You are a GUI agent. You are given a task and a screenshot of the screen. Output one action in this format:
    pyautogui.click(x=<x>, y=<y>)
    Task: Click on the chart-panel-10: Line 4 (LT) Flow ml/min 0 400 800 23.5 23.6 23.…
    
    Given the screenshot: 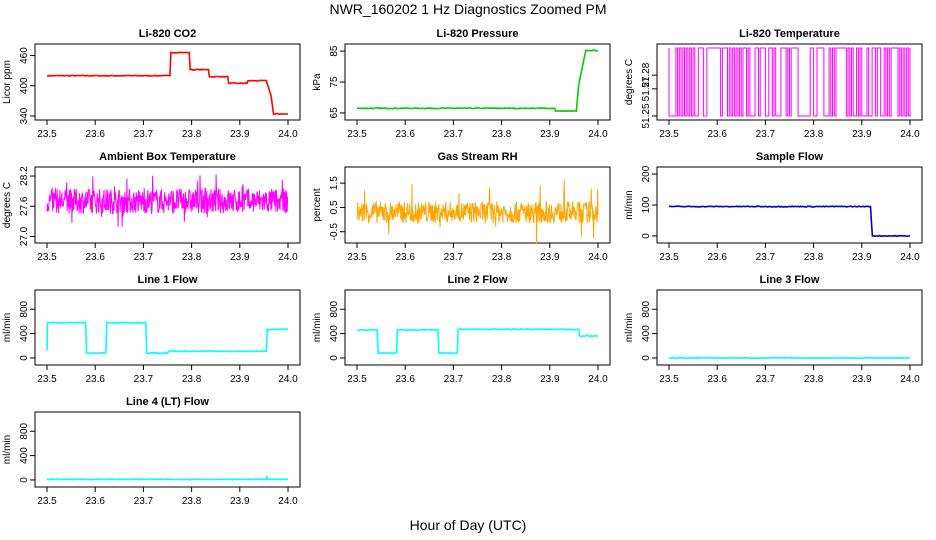 What is the action you would take?
    pyautogui.click(x=151, y=451)
    